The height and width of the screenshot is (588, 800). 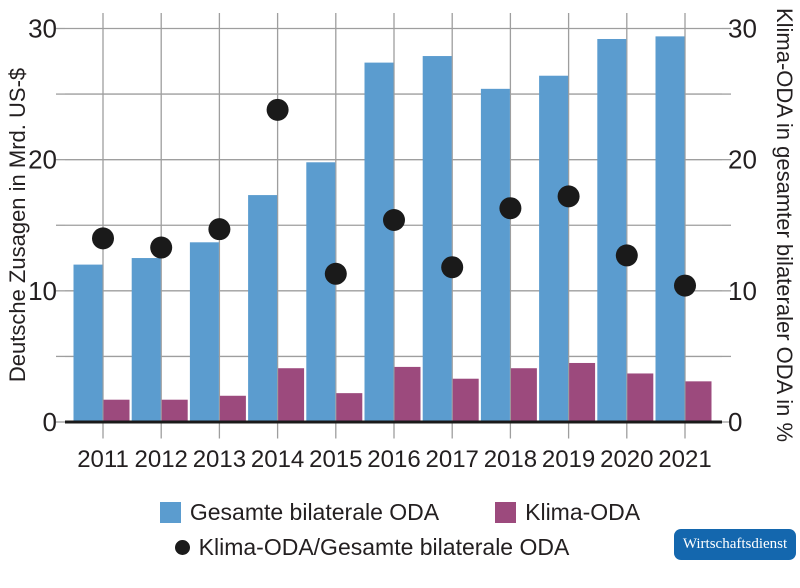 I want to click on legend-label-gesamte-bilaterale-oda: Gesamte bilaterale ODA, so click(x=314, y=511).